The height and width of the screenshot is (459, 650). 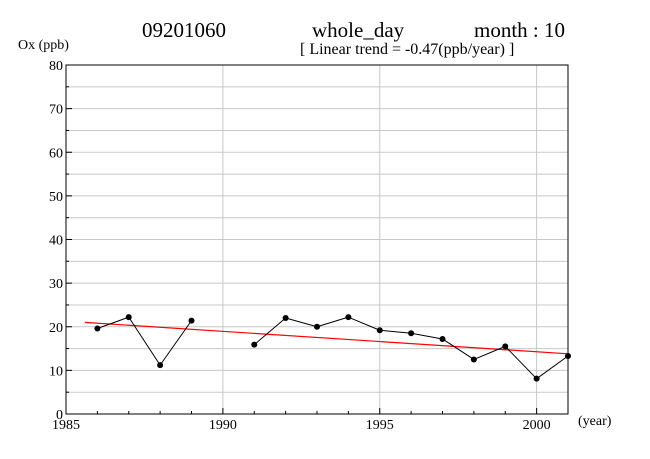 I want to click on y-tick-label: 50, so click(x=56, y=197).